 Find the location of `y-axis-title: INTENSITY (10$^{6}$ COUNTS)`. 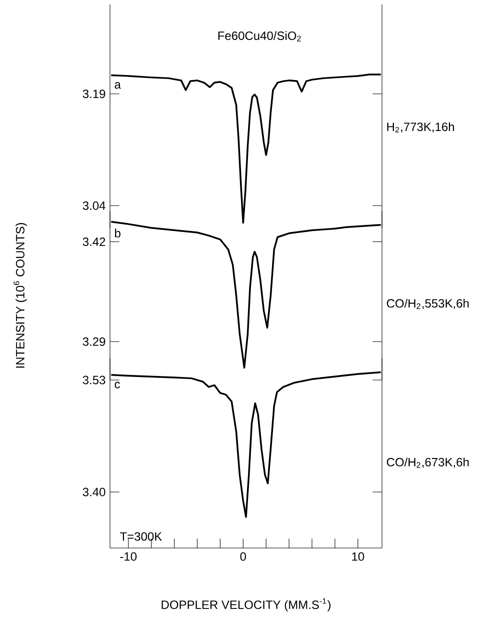

y-axis-title: INTENSITY (10$^{6}$ COUNTS) is located at coordinates (20, 295).